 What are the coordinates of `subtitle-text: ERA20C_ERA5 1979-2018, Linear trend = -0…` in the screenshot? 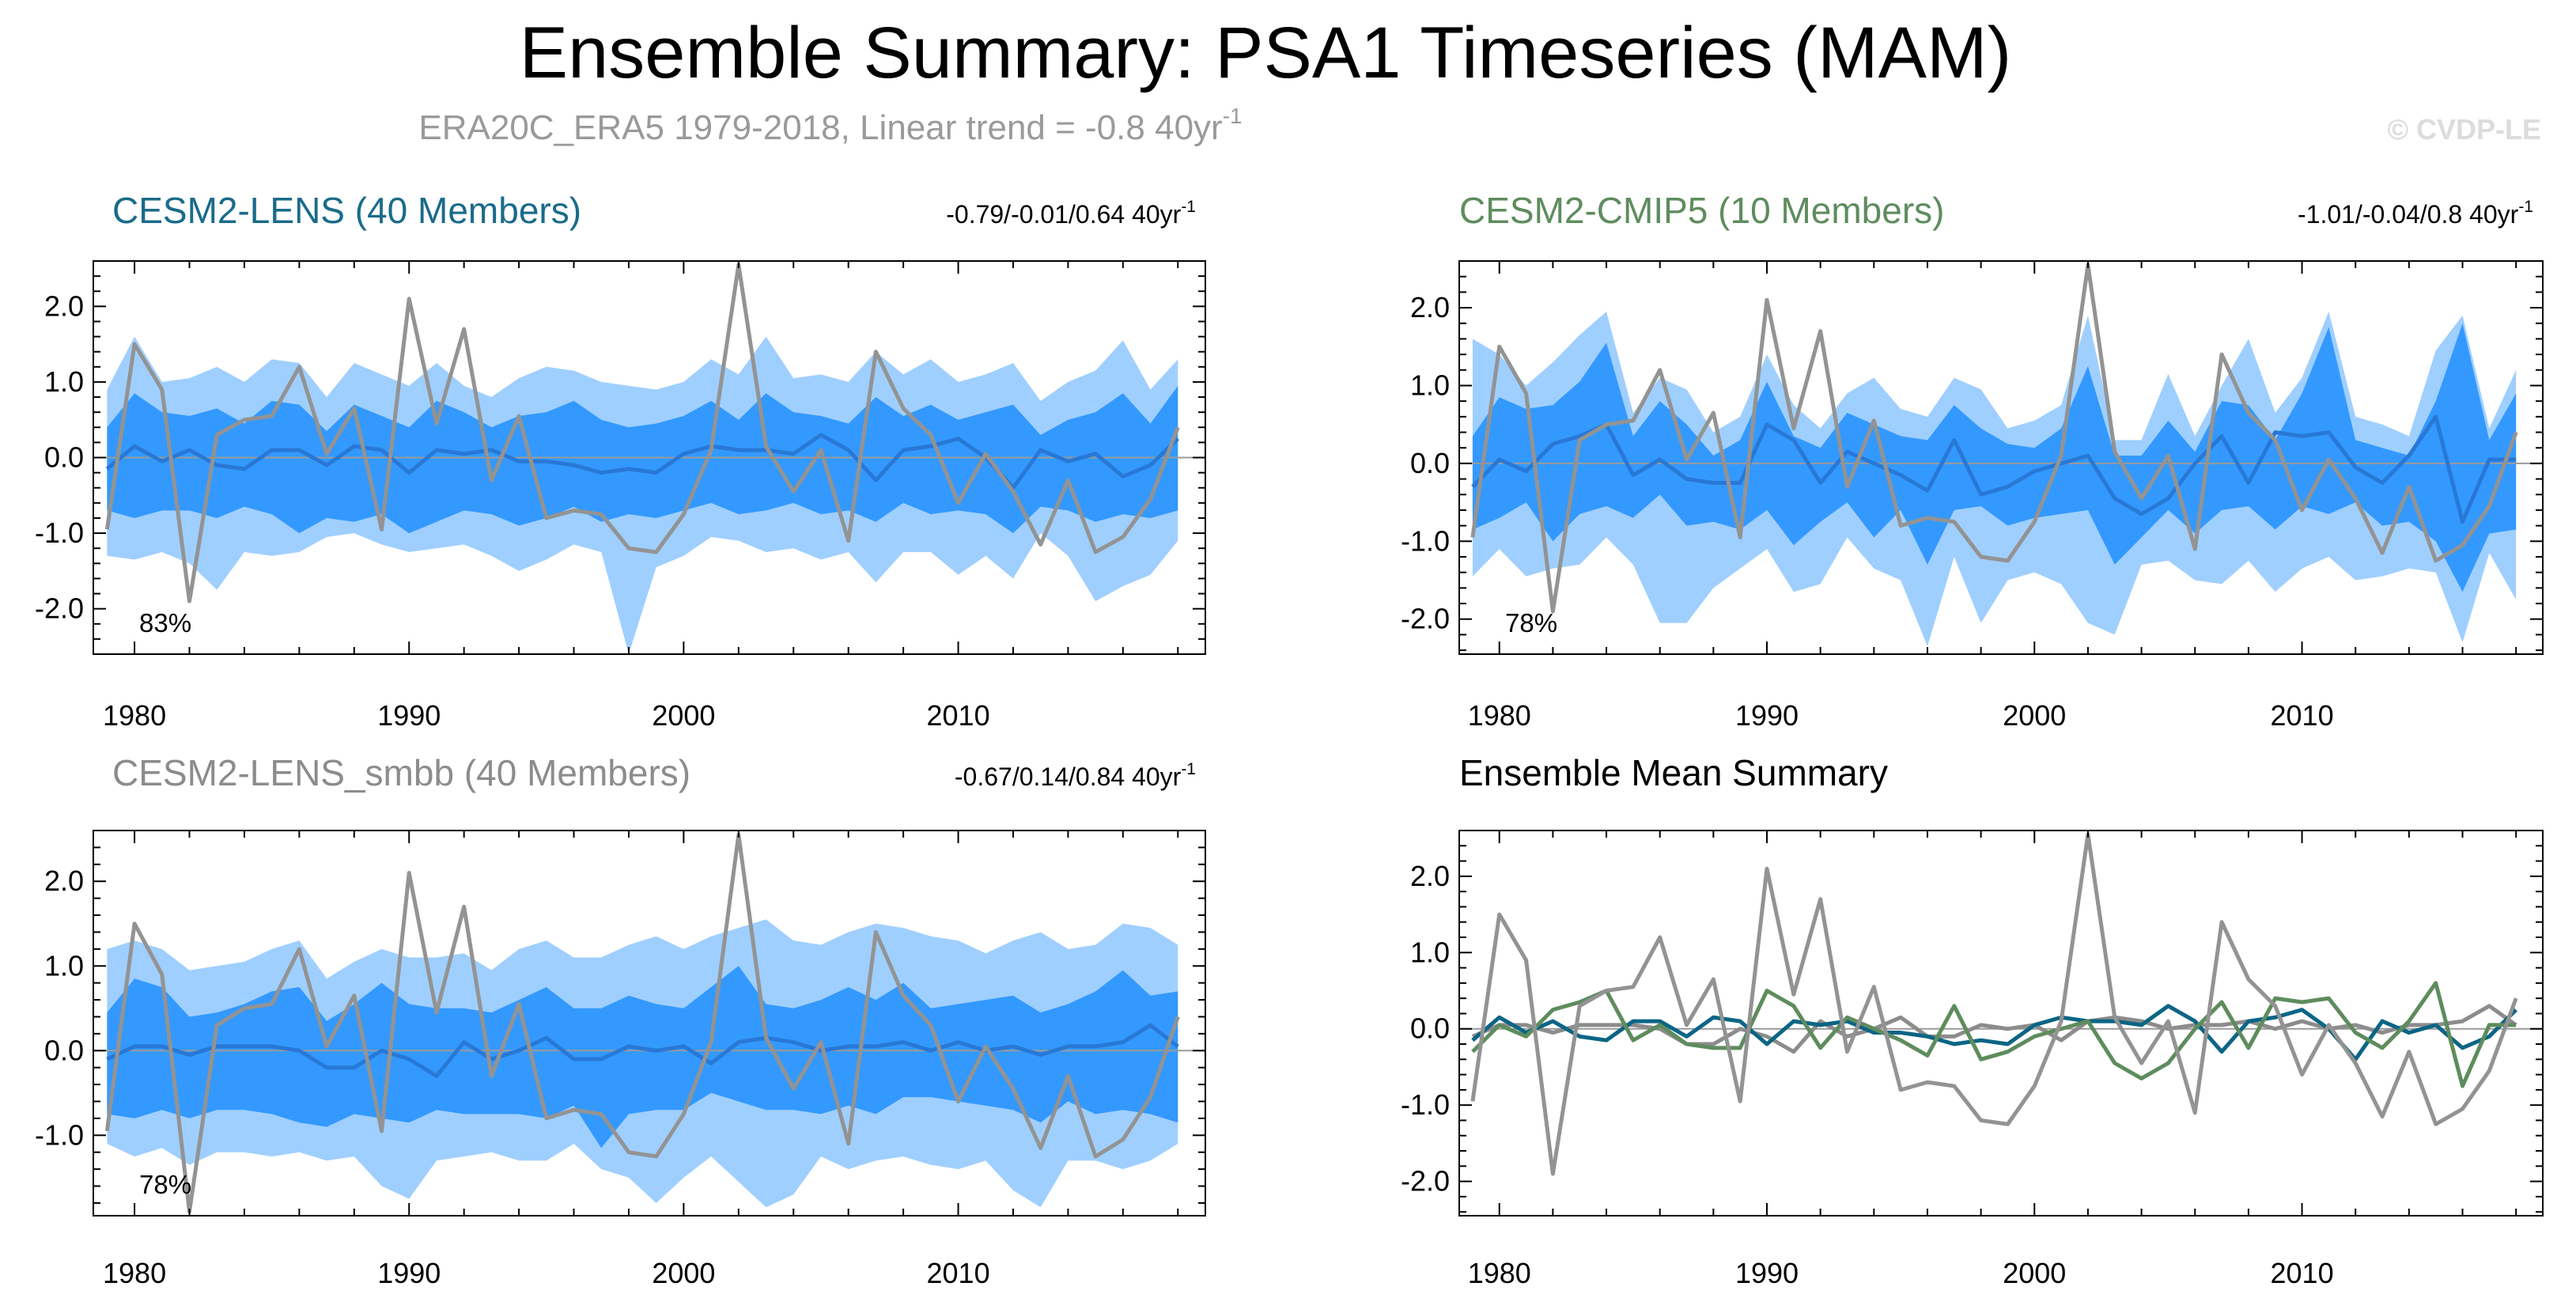 It's located at (820, 127).